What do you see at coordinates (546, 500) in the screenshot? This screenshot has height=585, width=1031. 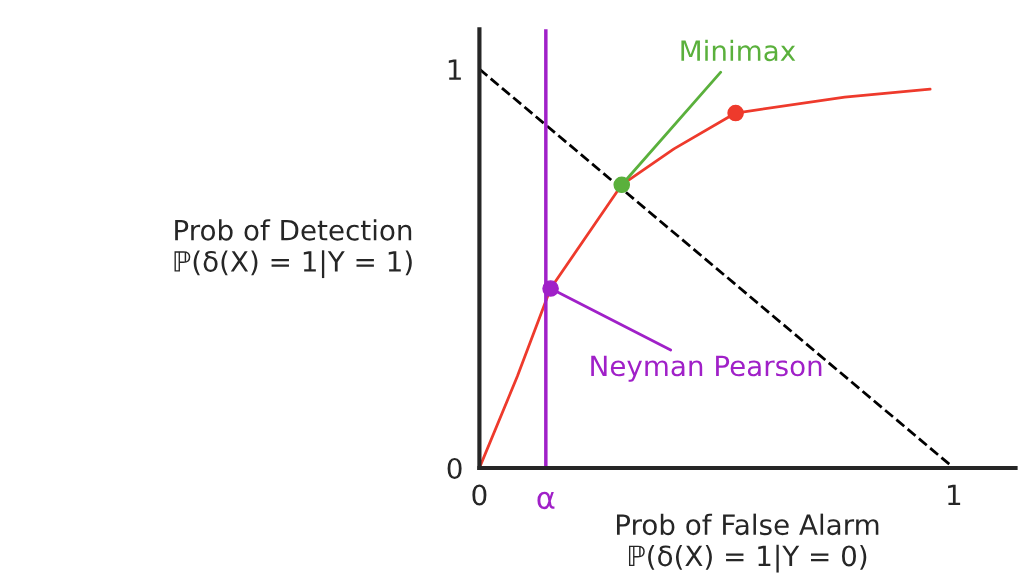 I see `ref-line-label: α` at bounding box center [546, 500].